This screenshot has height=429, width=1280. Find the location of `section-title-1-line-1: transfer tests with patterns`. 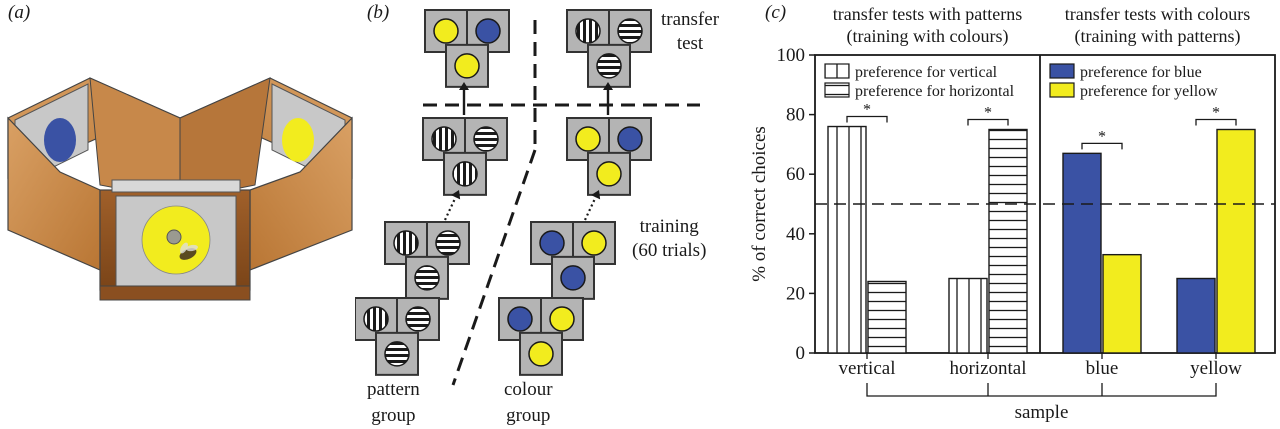

section-title-1-line-1: transfer tests with patterns is located at coordinates (927, 14).